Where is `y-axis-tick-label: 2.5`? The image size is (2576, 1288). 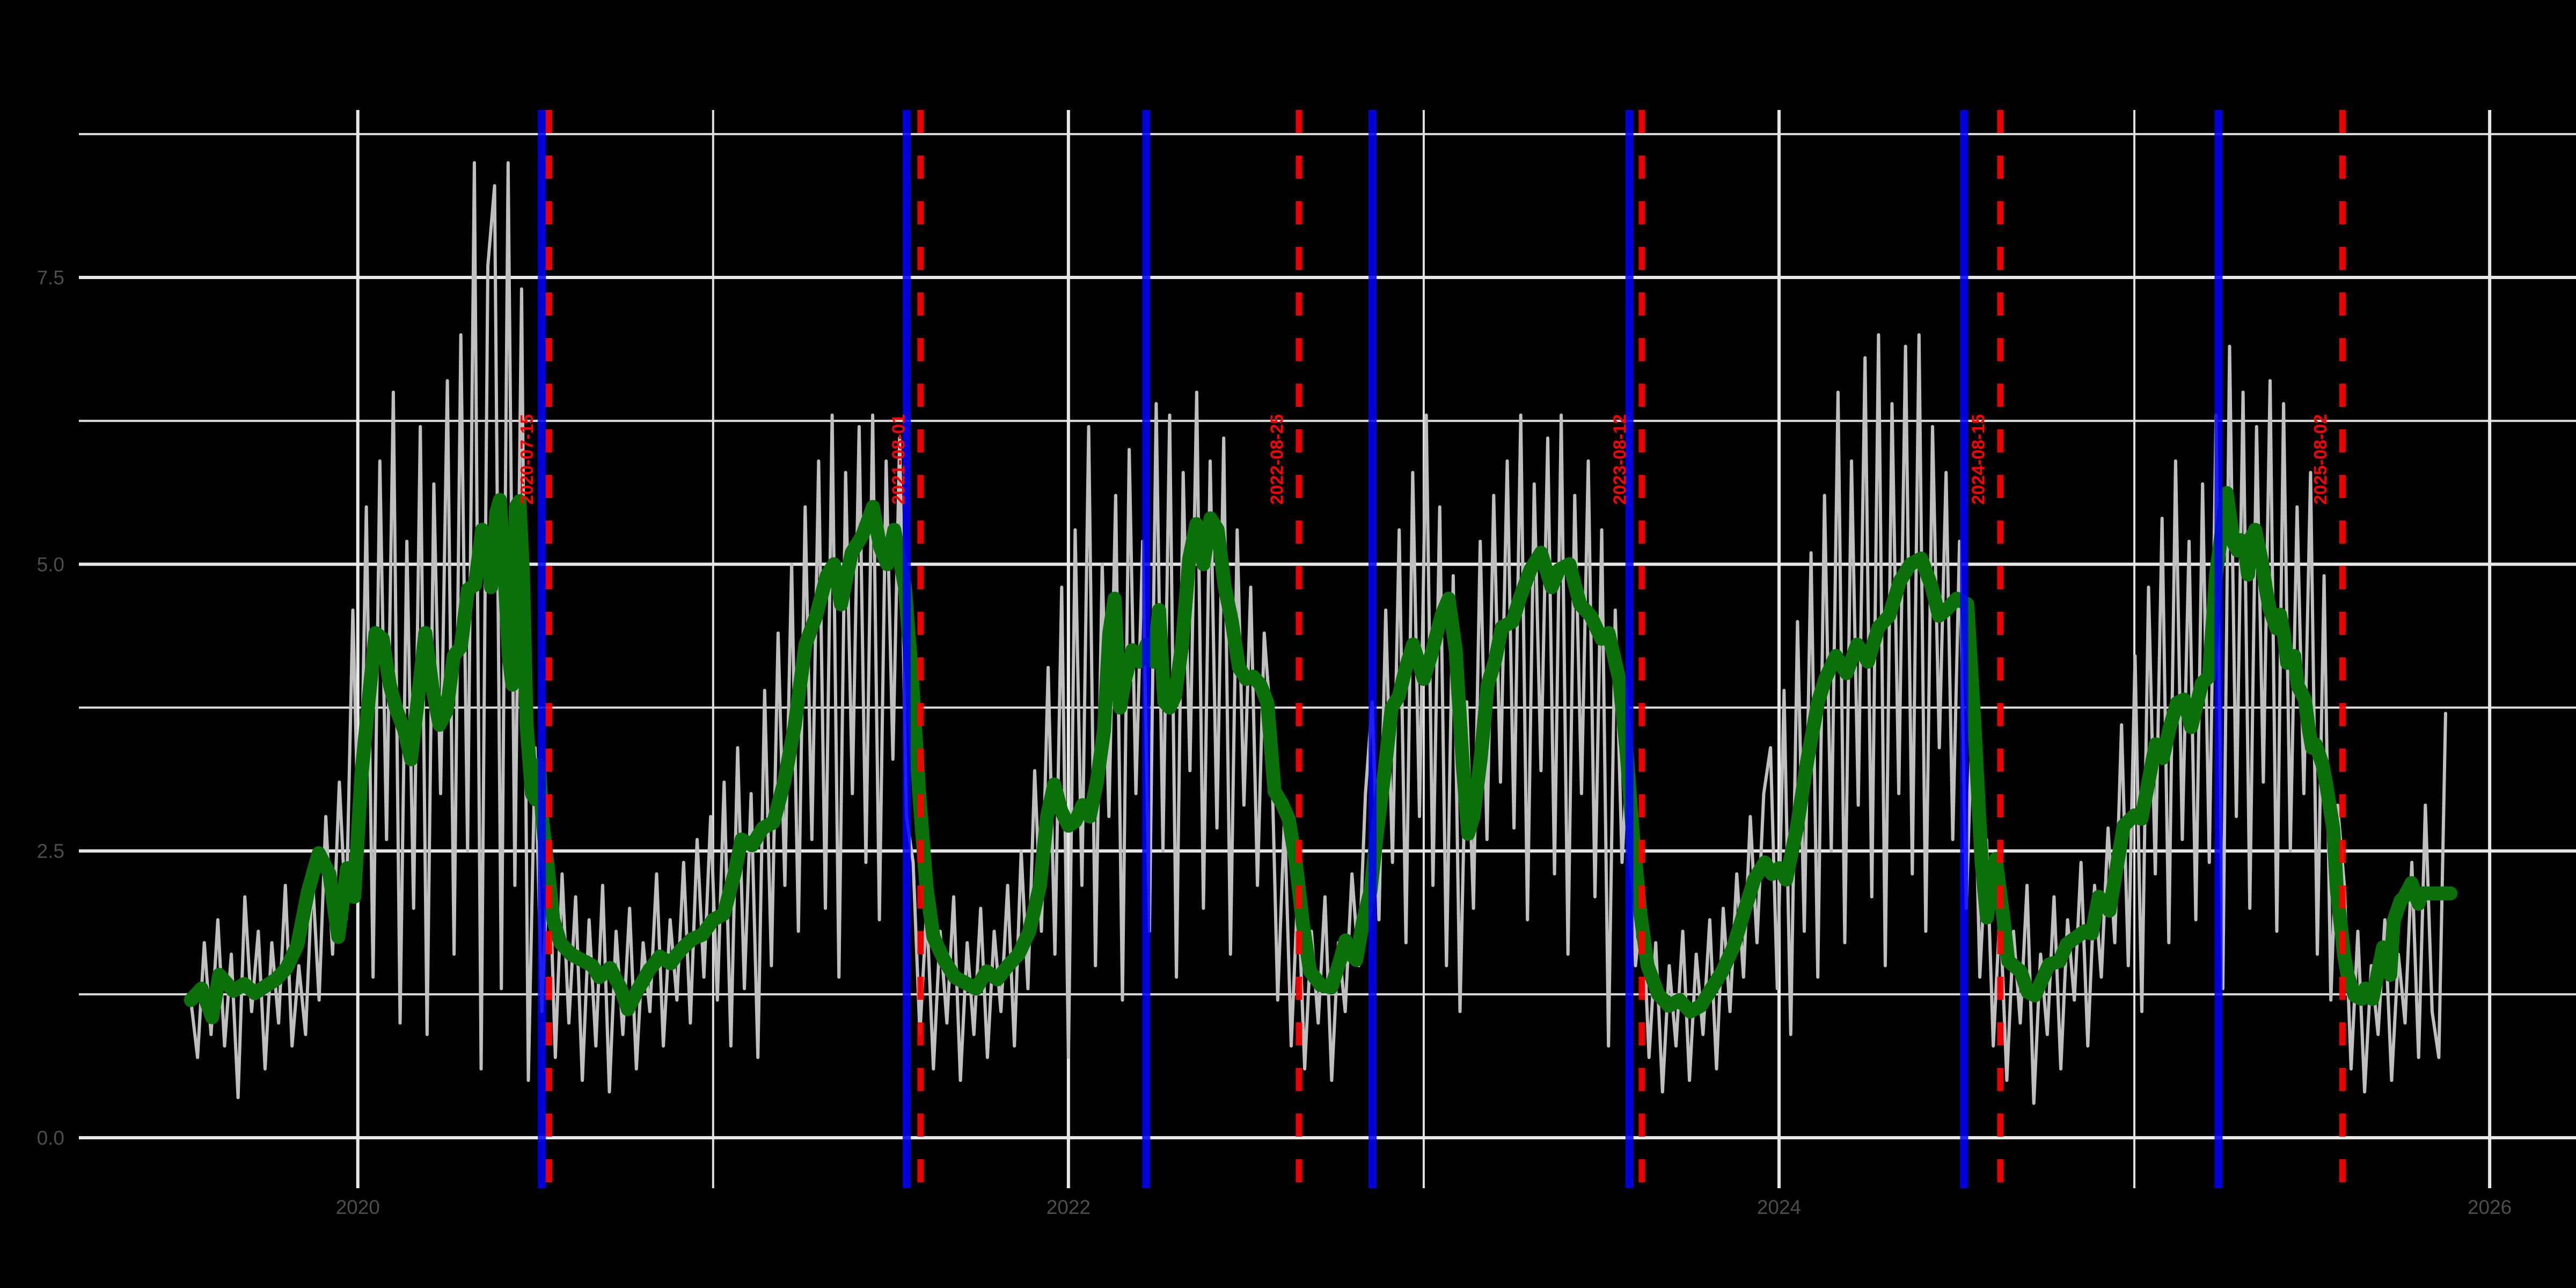
y-axis-tick-label: 2.5 is located at coordinates (50, 851).